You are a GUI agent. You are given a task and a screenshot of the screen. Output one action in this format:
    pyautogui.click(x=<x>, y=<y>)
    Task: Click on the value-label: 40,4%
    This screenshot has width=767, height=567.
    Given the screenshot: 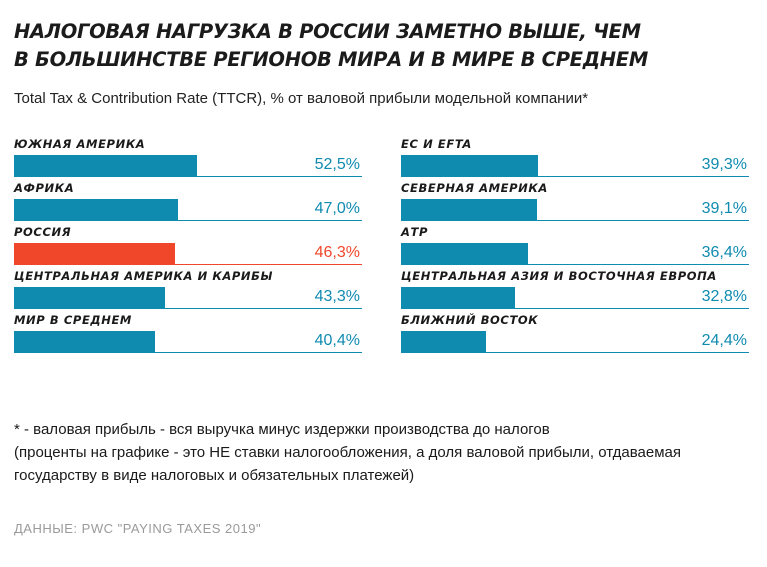 What is the action you would take?
    pyautogui.click(x=337, y=340)
    